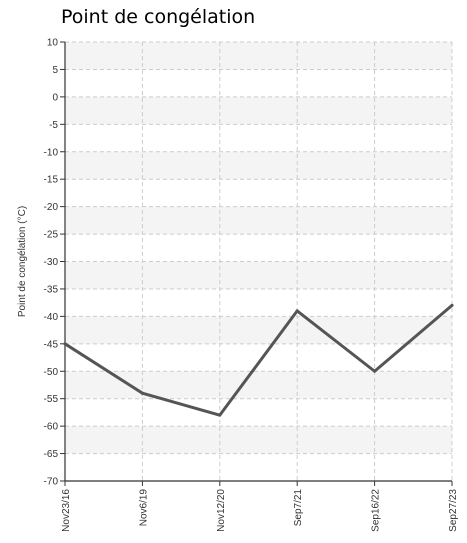  Describe the element at coordinates (51, 317) in the screenshot. I see `y-tick-label: -40` at that location.